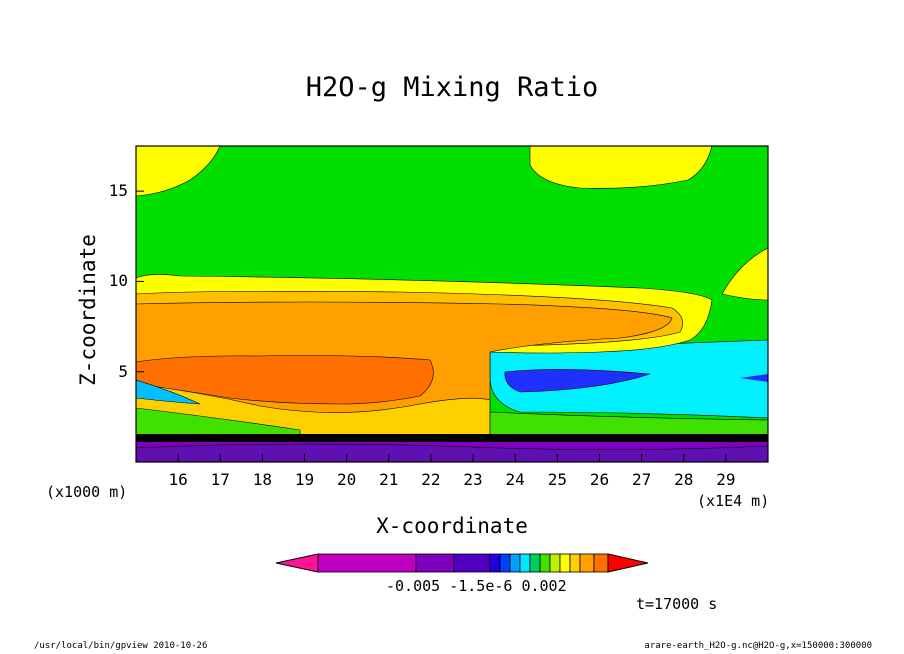  I want to click on colorbar, so click(462, 563).